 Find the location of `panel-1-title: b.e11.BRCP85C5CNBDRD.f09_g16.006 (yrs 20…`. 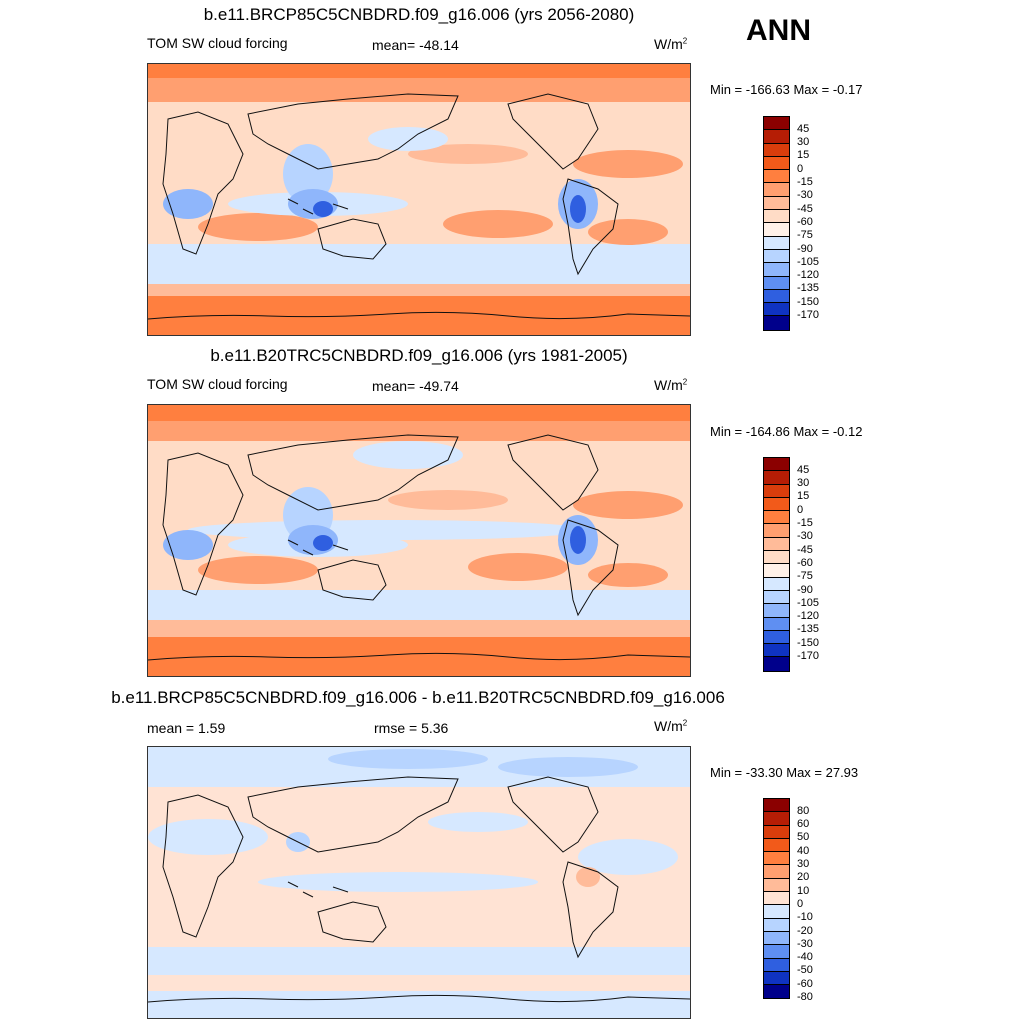

panel-1-title: b.e11.BRCP85C5CNBDRD.f09_g16.006 (yrs 20… is located at coordinates (419, 14).